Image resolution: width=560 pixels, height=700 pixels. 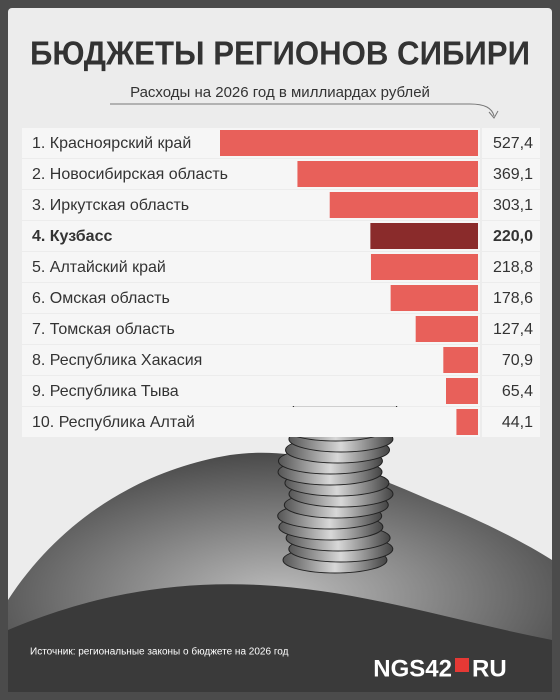 What do you see at coordinates (110, 205) in the screenshot?
I see `category-label: 3. Иркутская область` at bounding box center [110, 205].